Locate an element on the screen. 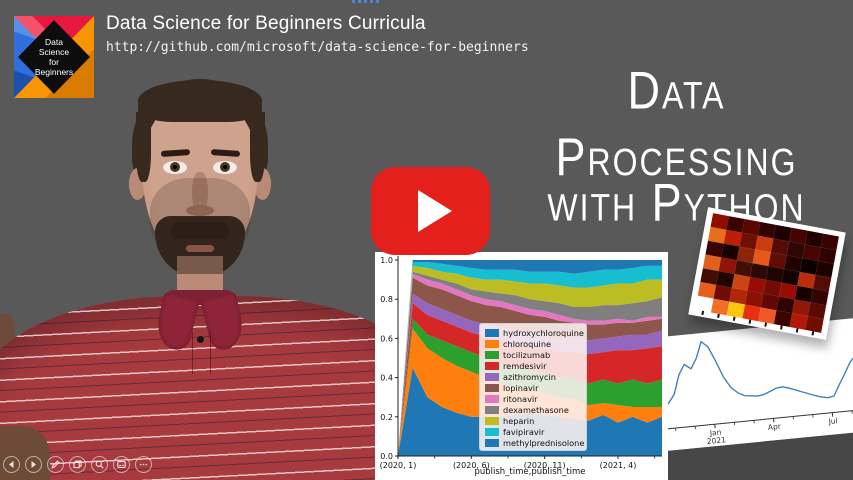 The image size is (853, 480). svg-text: Apr is located at coordinates (774, 427).